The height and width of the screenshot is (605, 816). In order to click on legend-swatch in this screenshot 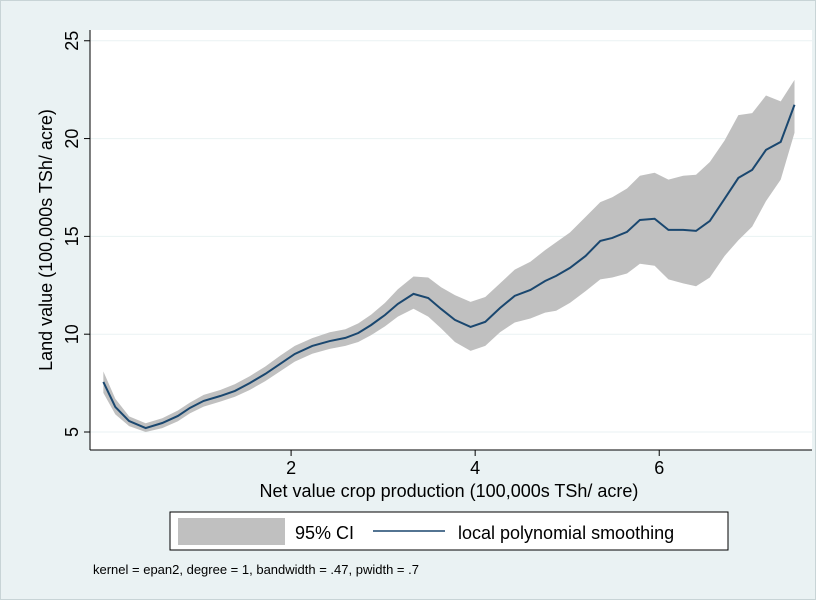, I will do `click(231, 531)`.